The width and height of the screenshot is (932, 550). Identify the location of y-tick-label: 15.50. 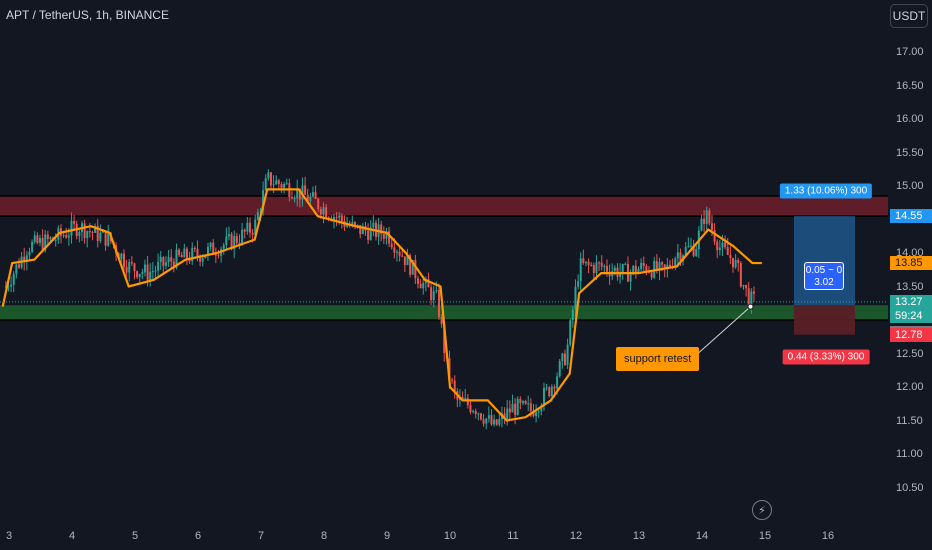
(910, 152).